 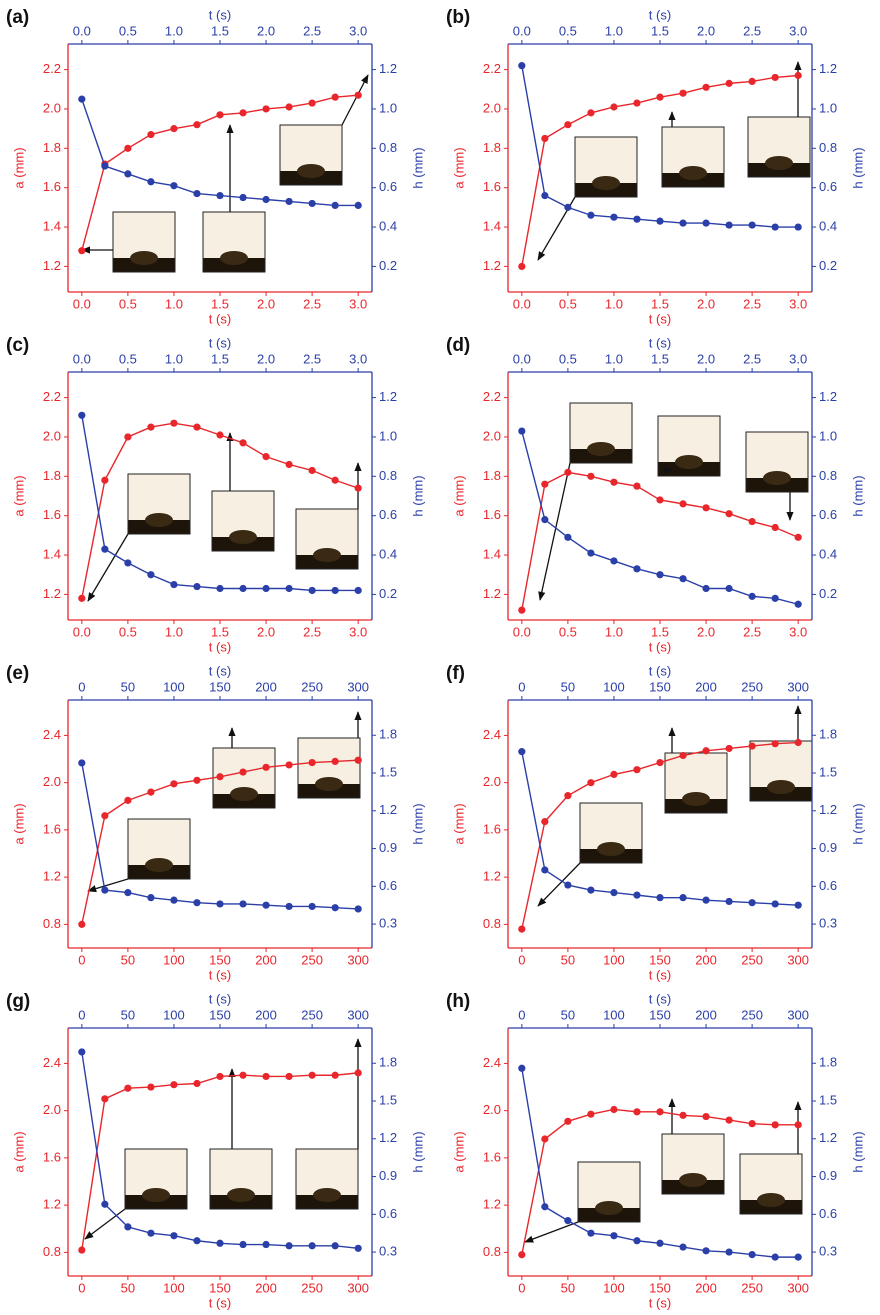 I want to click on x-tick-label: 150, so click(x=220, y=1287).